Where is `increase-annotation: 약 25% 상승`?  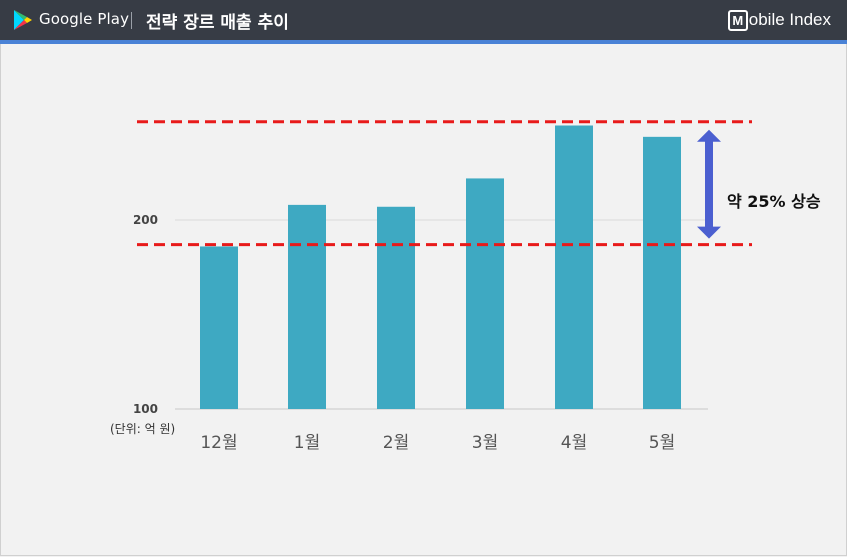 increase-annotation: 약 25% 상승 is located at coordinates (774, 201).